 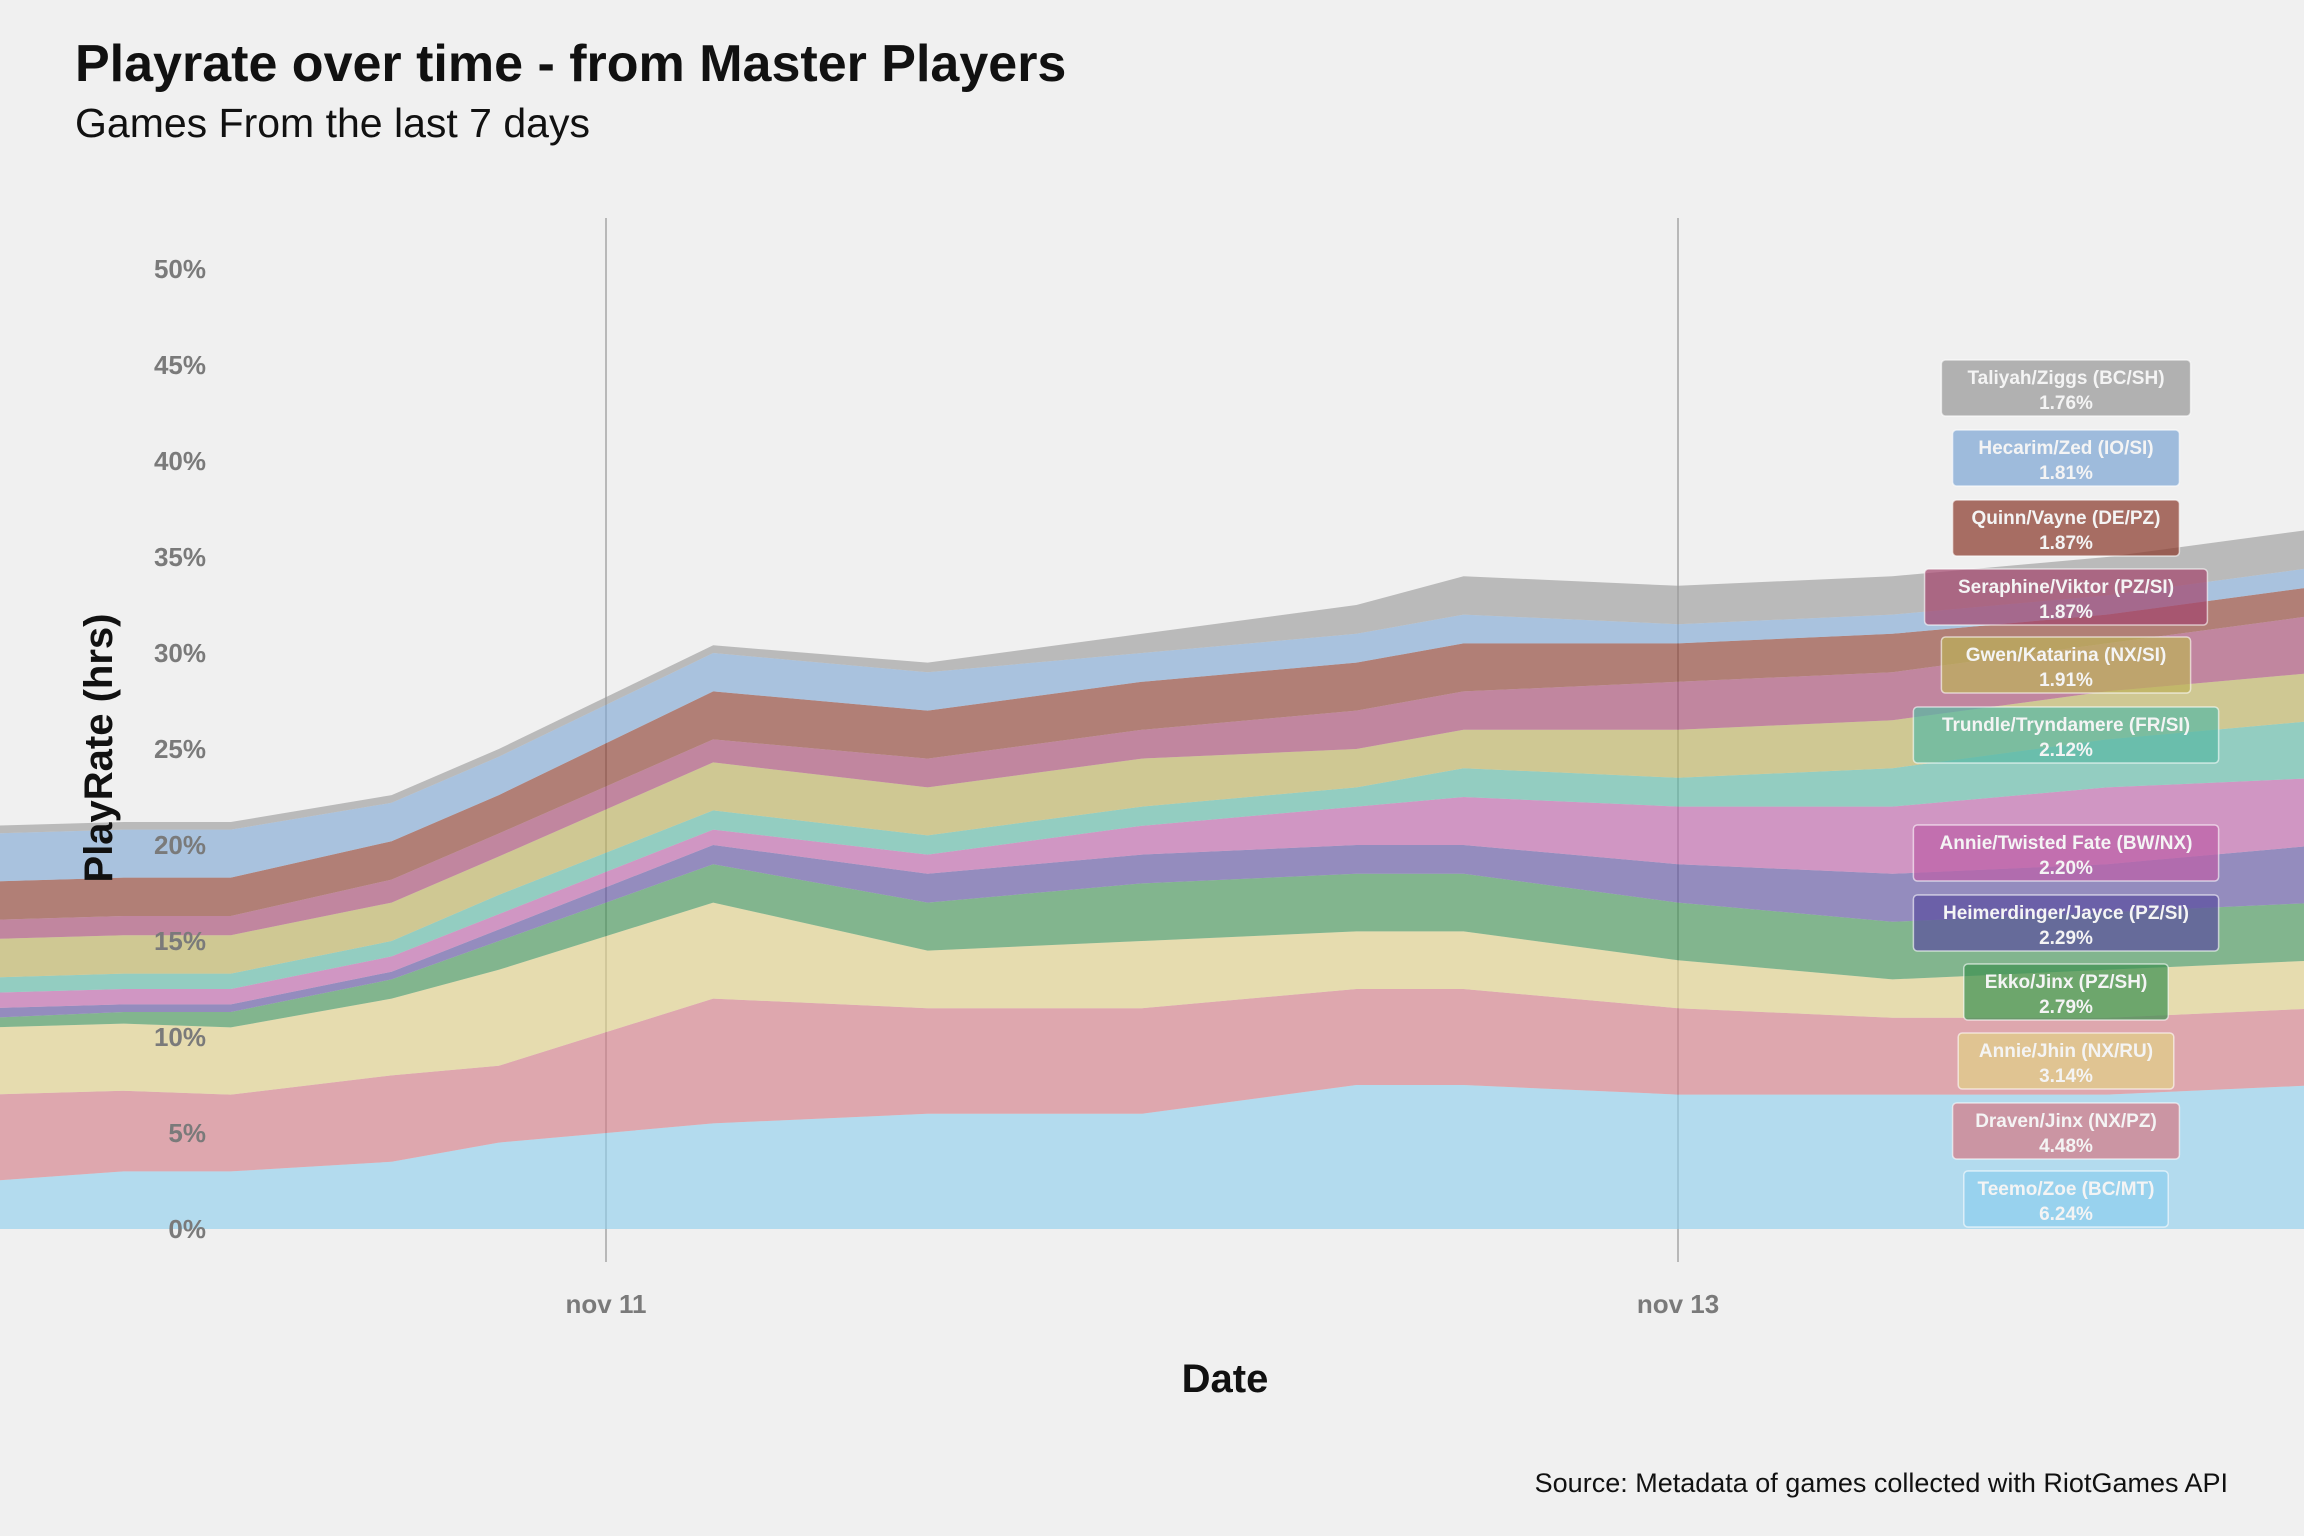 I want to click on chart-subtitle: Games From the last 7 days, so click(x=332, y=123).